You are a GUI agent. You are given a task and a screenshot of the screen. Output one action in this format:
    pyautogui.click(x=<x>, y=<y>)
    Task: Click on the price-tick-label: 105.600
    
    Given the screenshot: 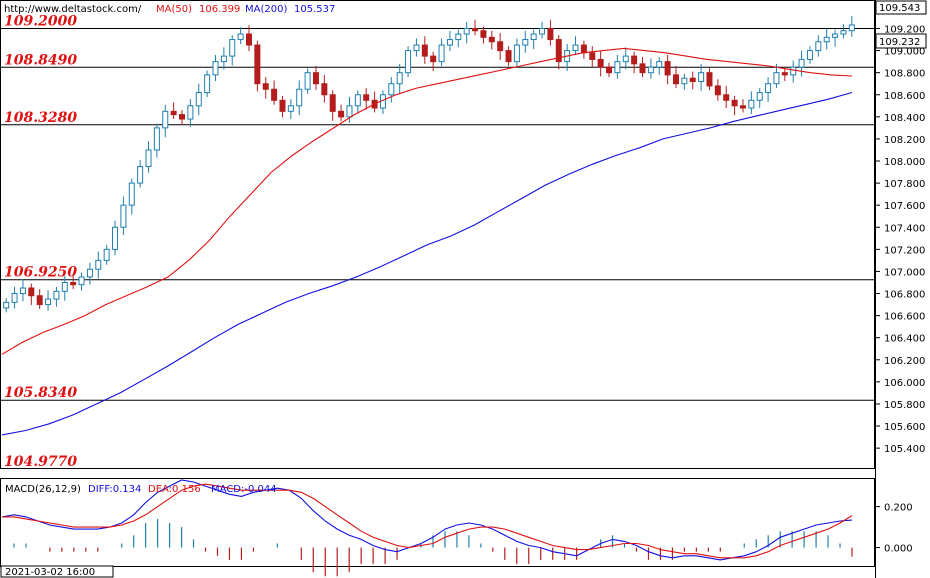 What is the action you would take?
    pyautogui.click(x=904, y=427)
    